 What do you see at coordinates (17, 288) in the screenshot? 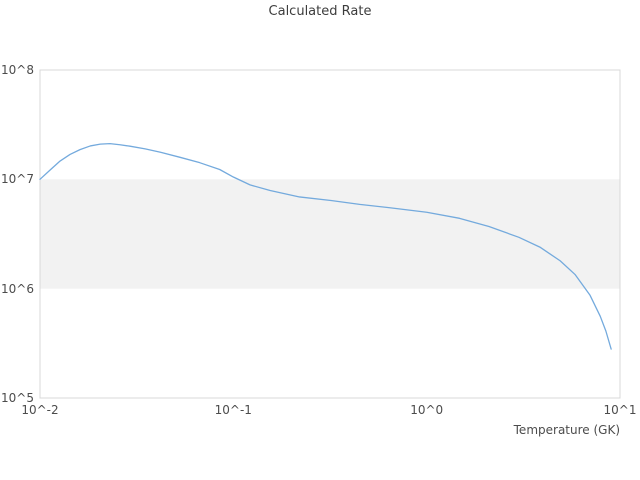
I see `y-tick-label: 10^6` at bounding box center [17, 288].